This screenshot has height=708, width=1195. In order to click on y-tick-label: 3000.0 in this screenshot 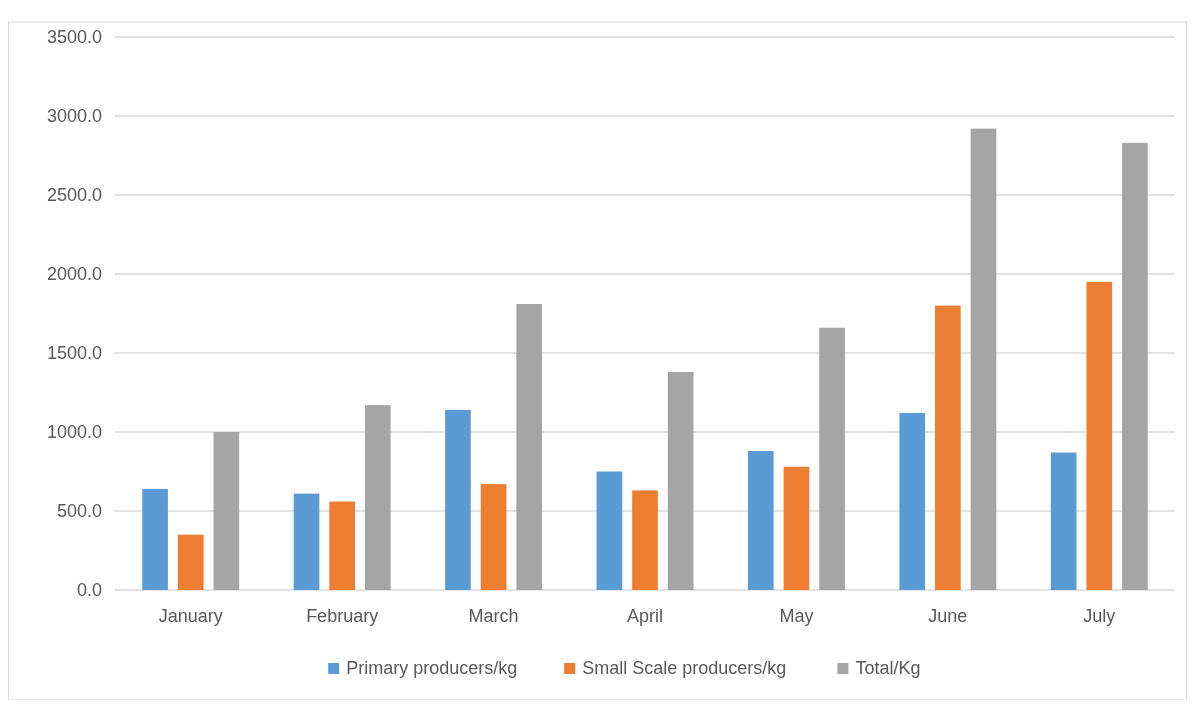, I will do `click(74, 116)`.